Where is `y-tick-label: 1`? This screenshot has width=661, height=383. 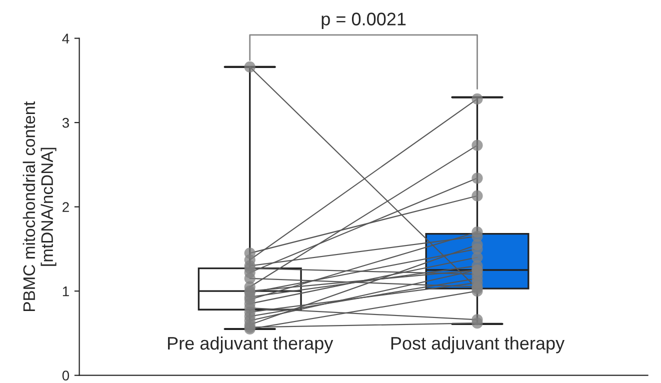 y-tick-label: 1 is located at coordinates (65, 291).